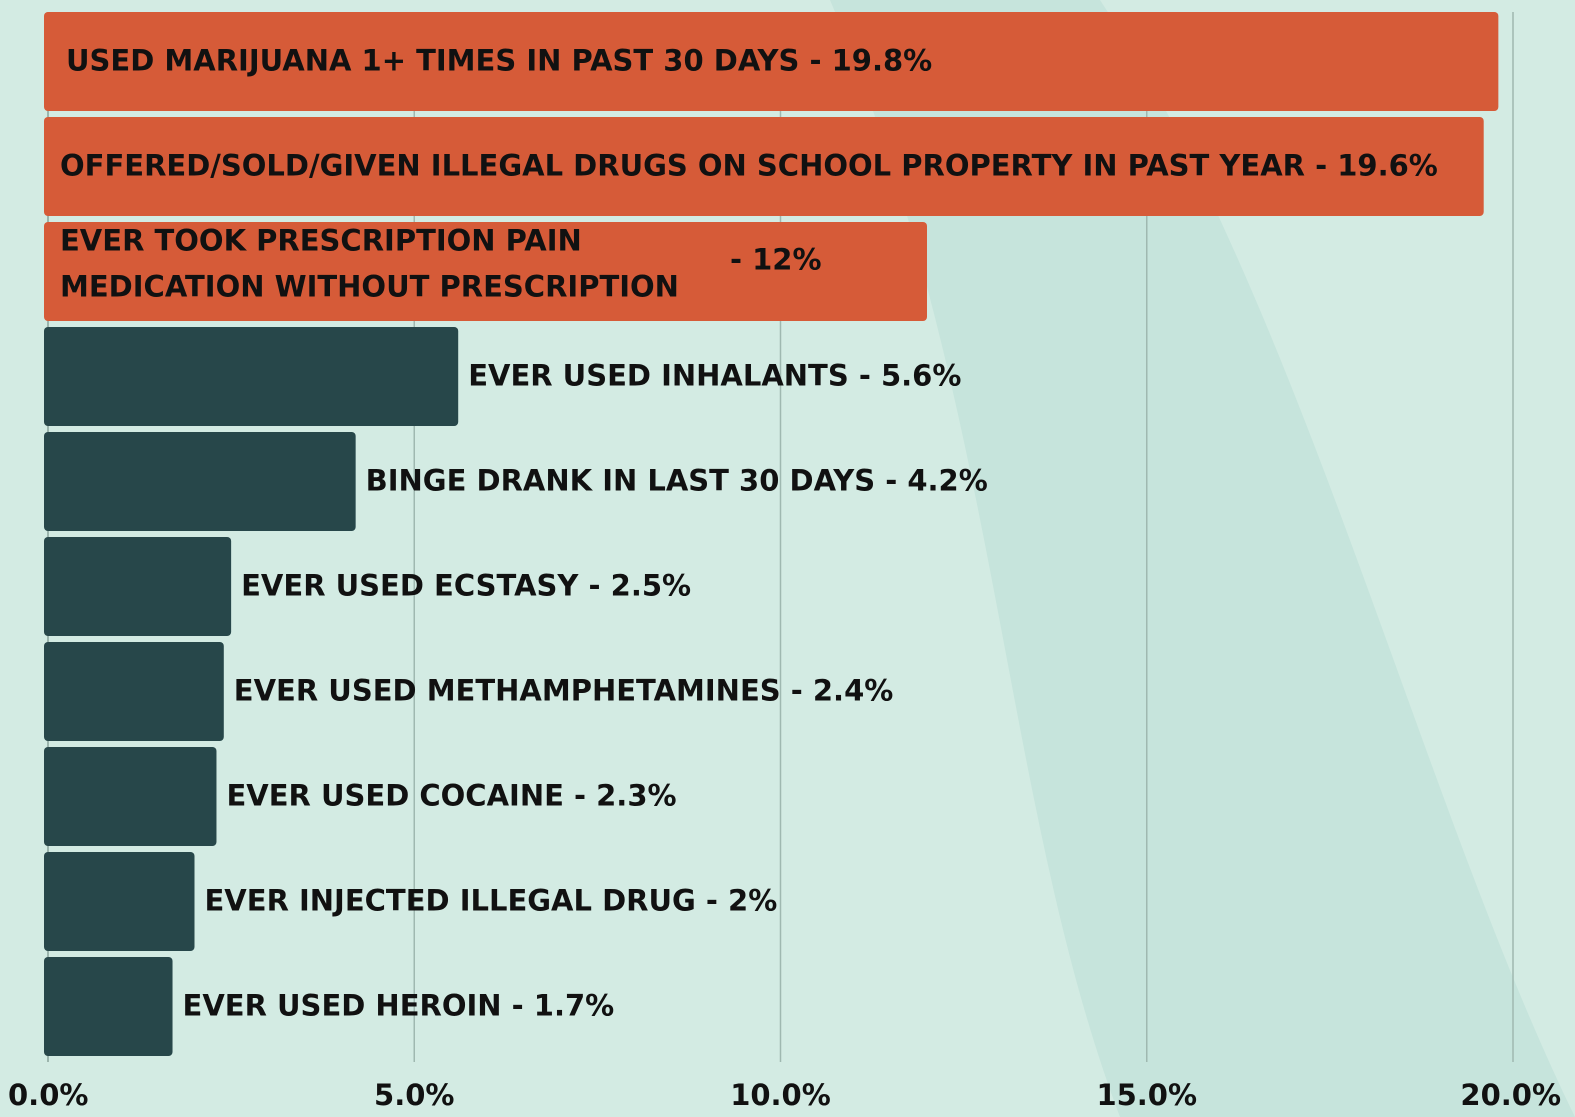  What do you see at coordinates (399, 1006) in the screenshot?
I see `bar-label: EVER USED HEROIN - 1.7%` at bounding box center [399, 1006].